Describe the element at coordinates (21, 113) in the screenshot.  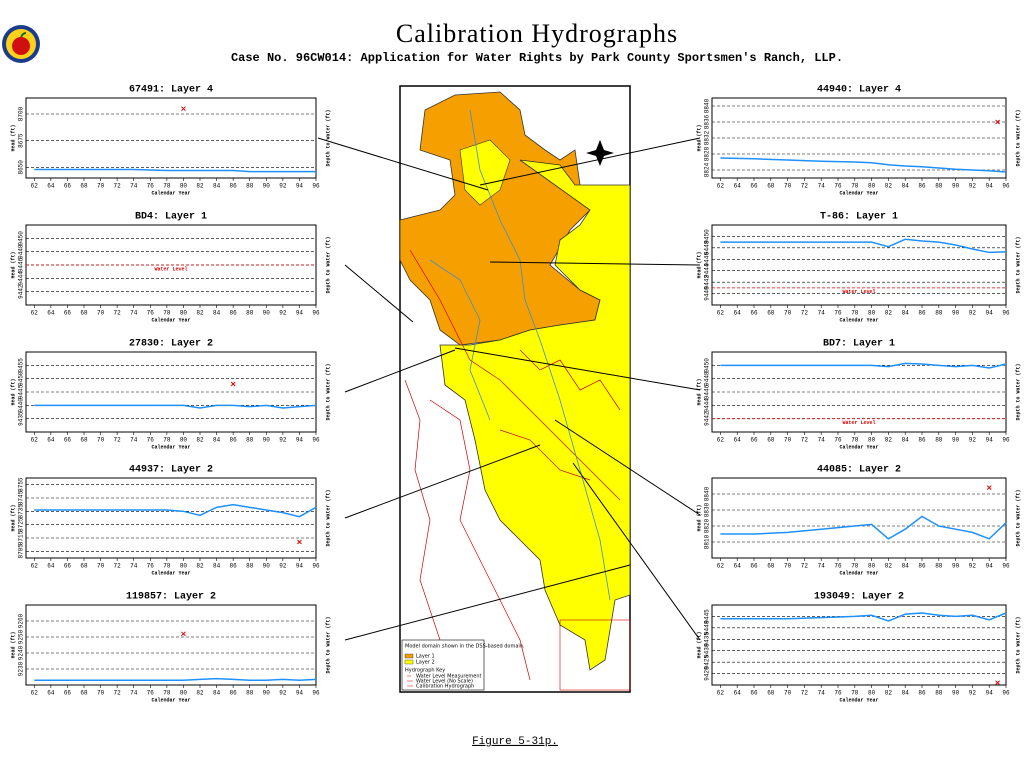
I see `y-tick-label: 8700` at that location.